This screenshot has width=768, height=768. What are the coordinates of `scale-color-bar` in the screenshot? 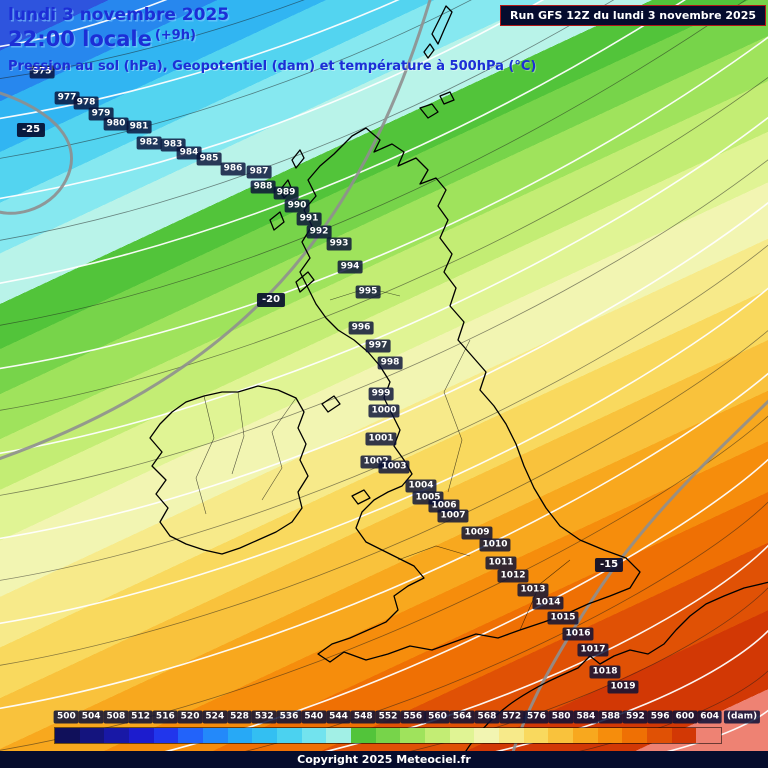 It's located at (388, 735).